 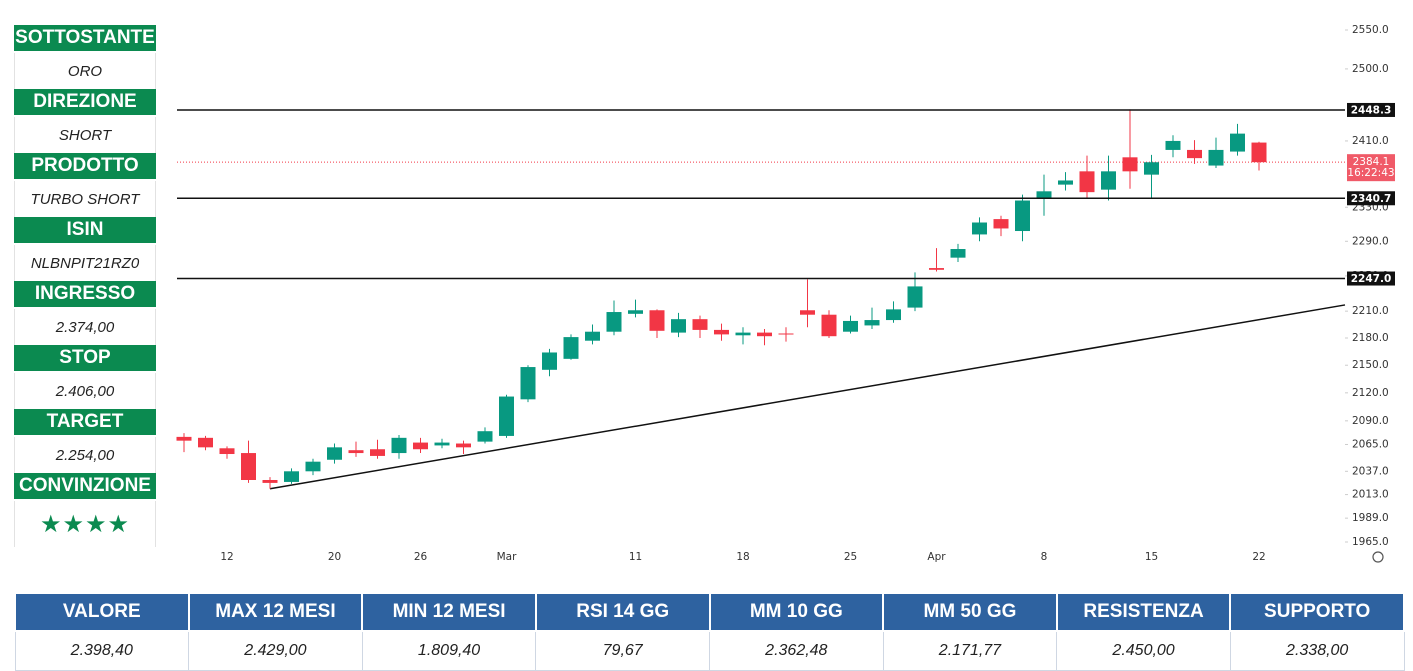 I want to click on sidebar-label: ISIN, so click(x=85, y=231).